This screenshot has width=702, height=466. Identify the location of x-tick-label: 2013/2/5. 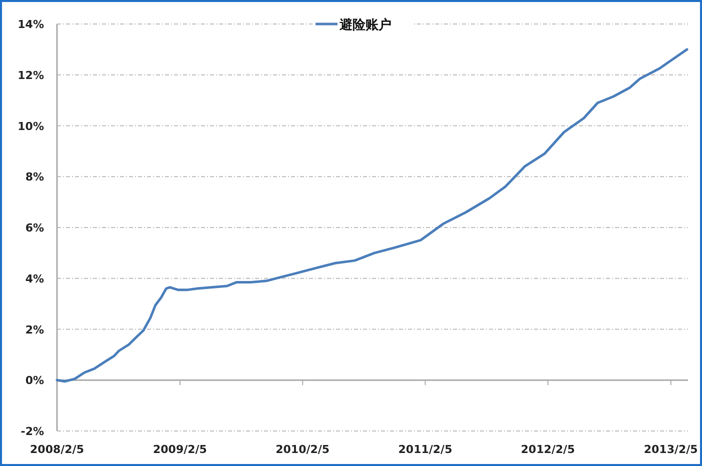
(671, 449).